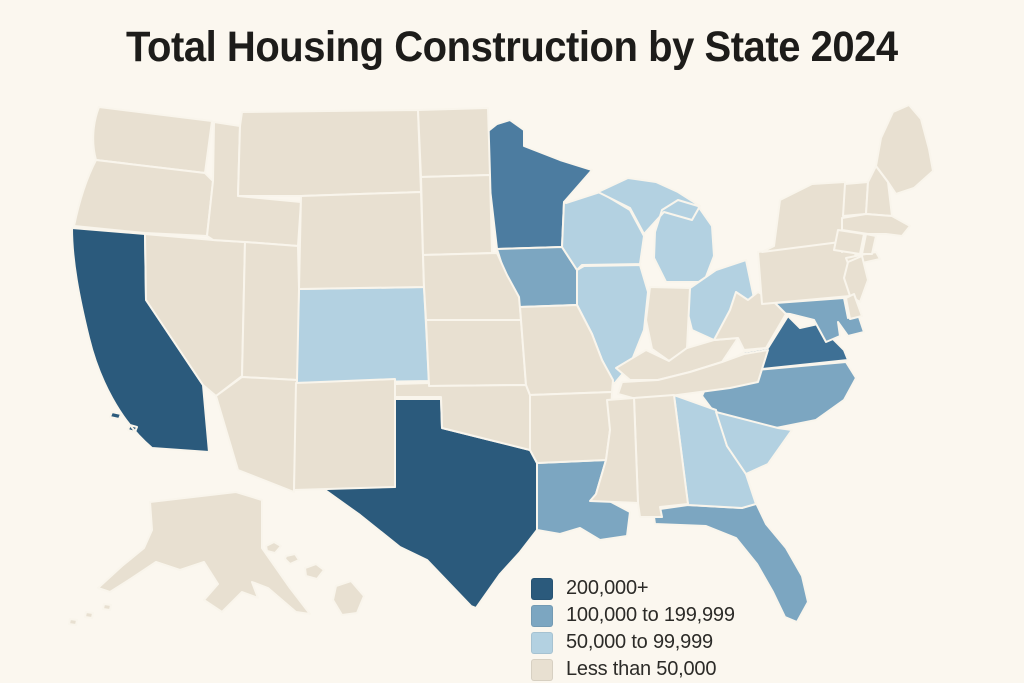 This screenshot has width=1024, height=683. I want to click on state-oregon, so click(143, 198).